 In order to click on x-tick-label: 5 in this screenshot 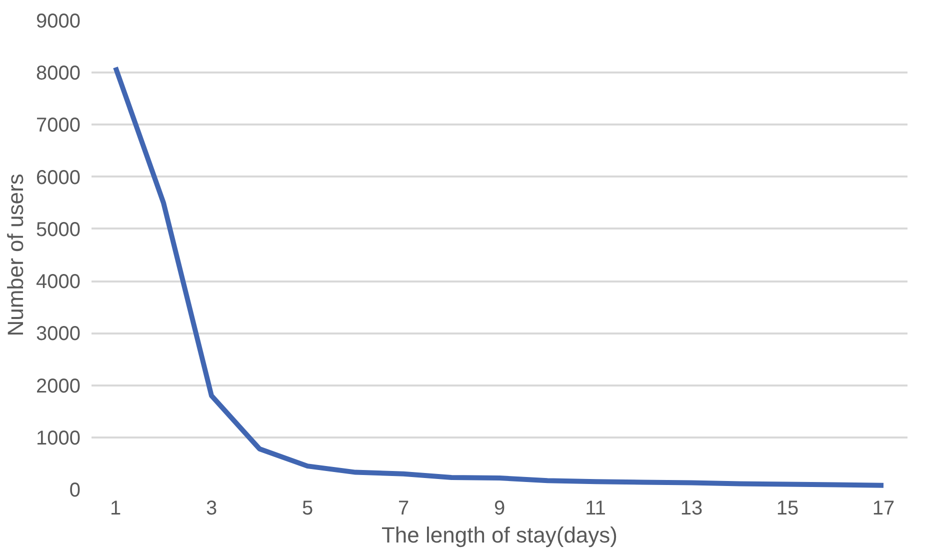, I will do `click(308, 509)`.